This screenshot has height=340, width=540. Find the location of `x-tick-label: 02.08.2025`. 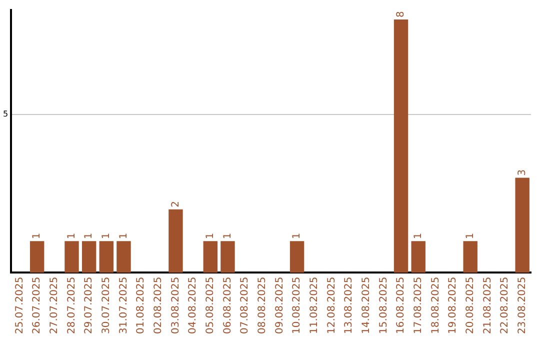

x-tick-label: 02.08.2025 is located at coordinates (158, 305).